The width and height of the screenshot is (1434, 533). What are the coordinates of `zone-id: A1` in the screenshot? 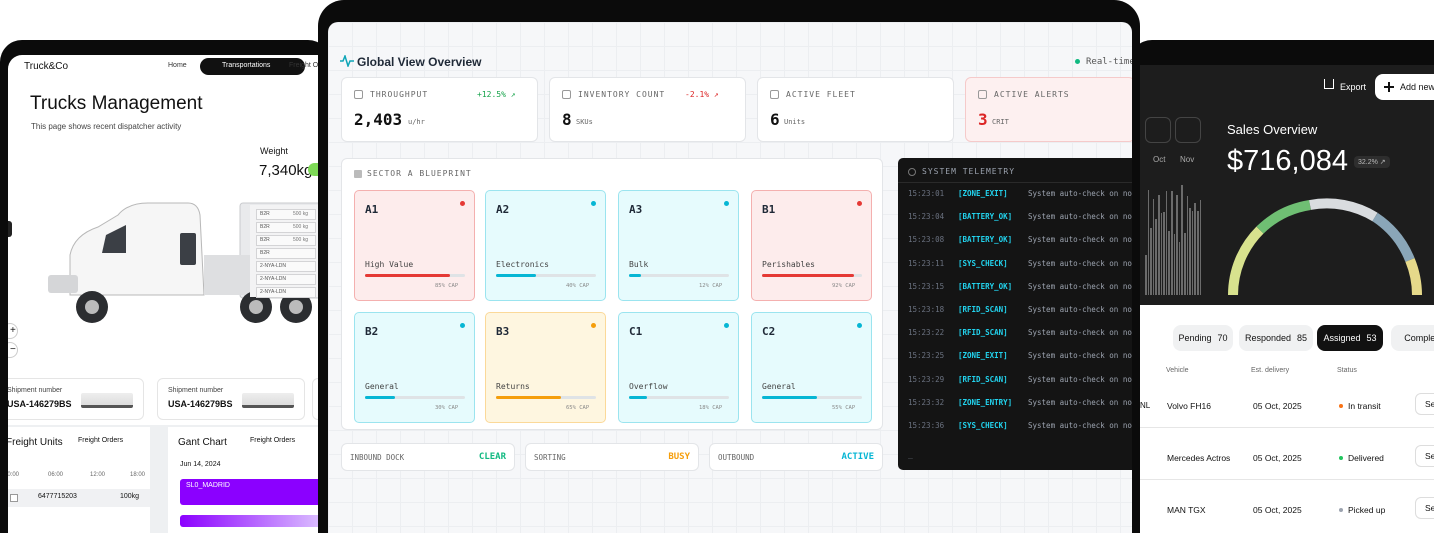 It's located at (372, 209).